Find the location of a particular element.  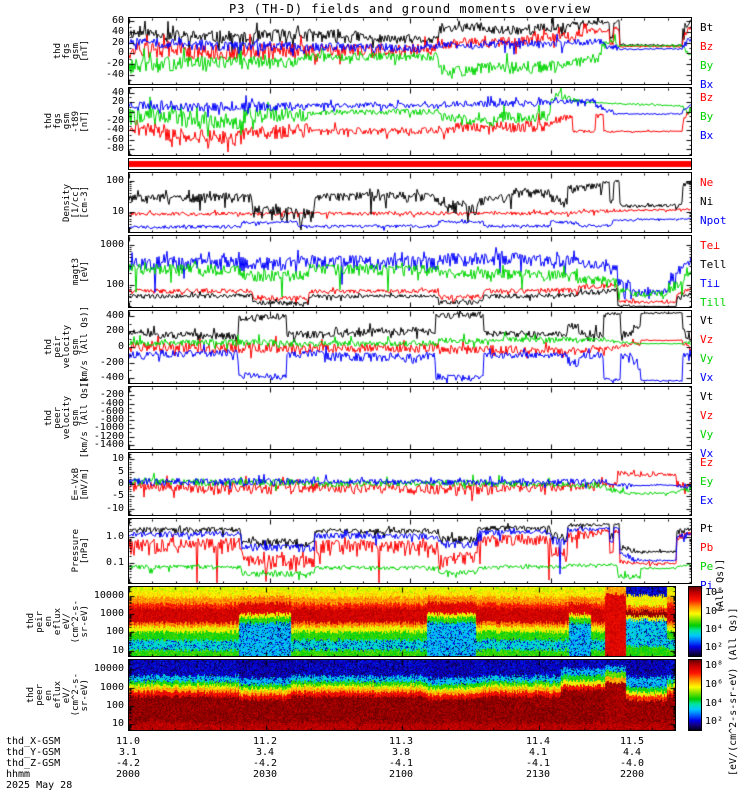

panel-canvas-peir-spec is located at coordinates (402, 621).